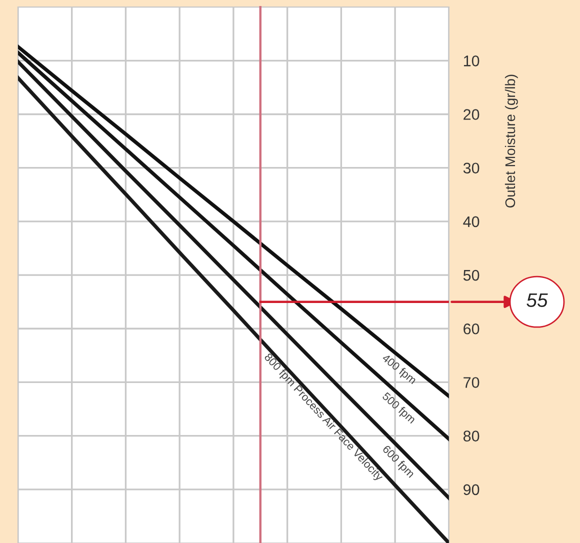  I want to click on text: 600 fpm, so click(398, 462).